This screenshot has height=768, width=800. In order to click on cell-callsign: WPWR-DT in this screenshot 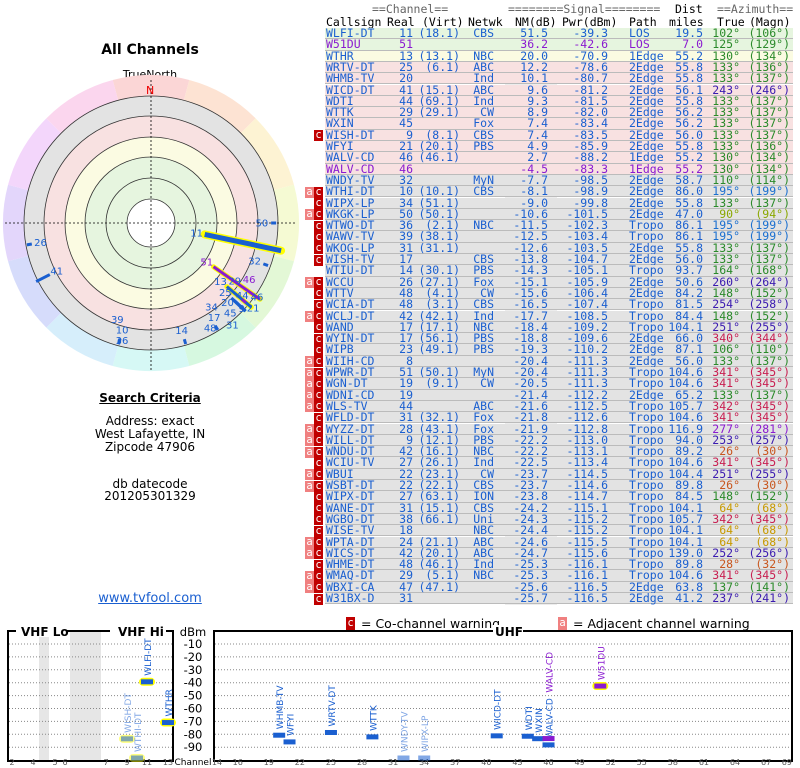, I will do `click(350, 372)`.